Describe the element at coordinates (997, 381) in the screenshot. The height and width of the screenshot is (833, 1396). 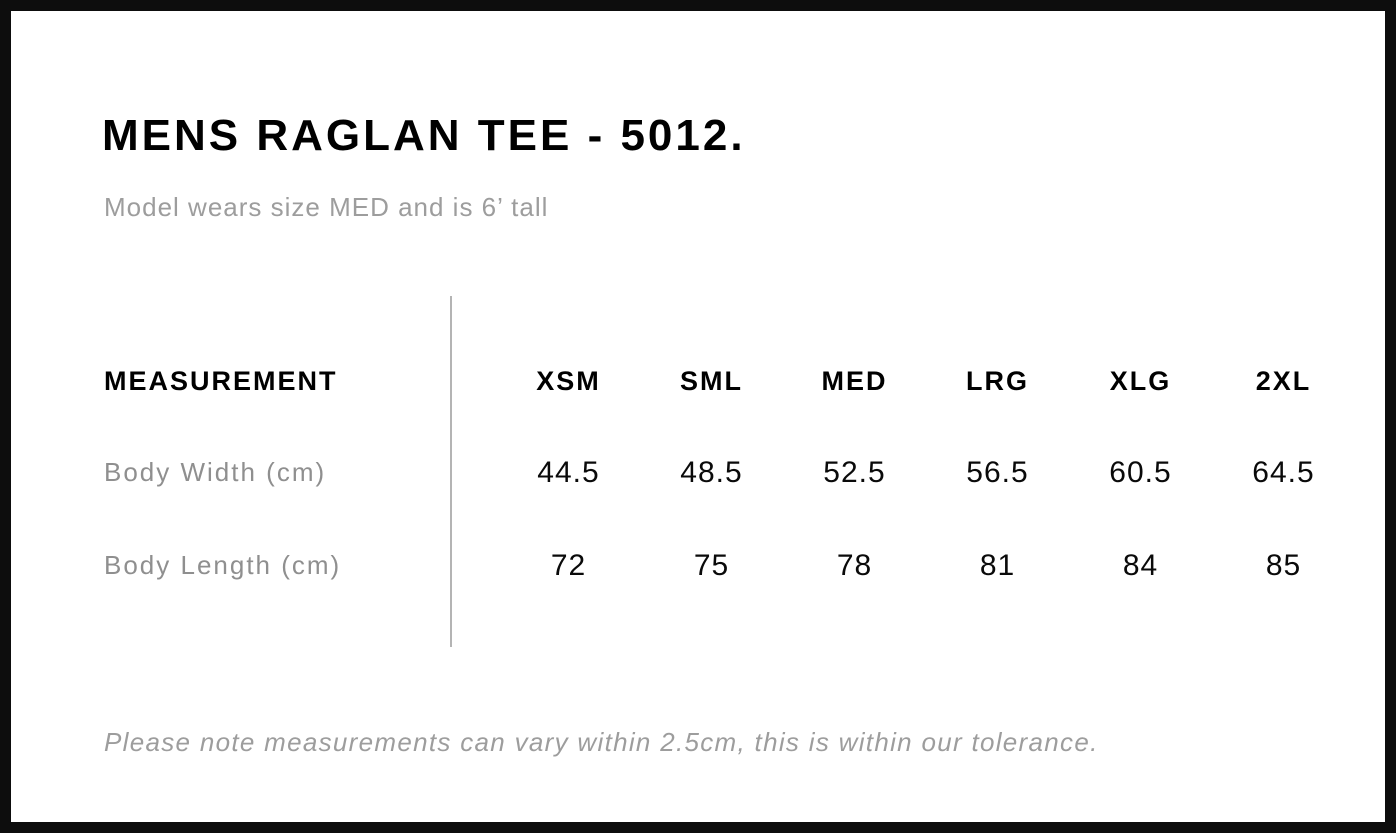
I see `column-header-lrg: LRG` at that location.